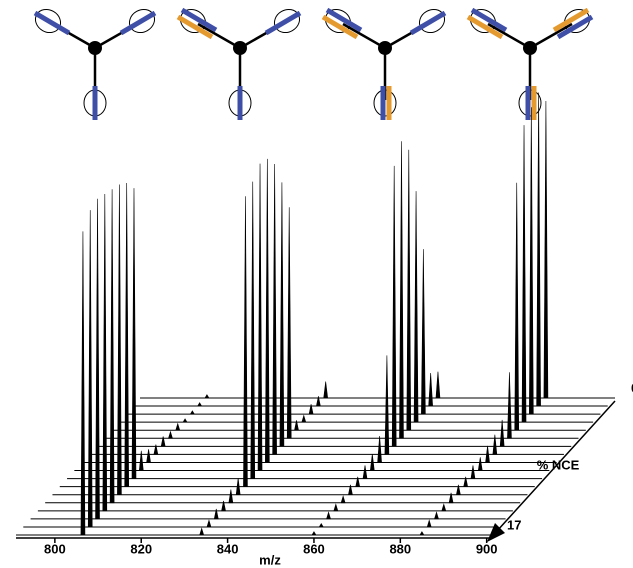  I want to click on x-tick-label: 800, so click(55, 548).